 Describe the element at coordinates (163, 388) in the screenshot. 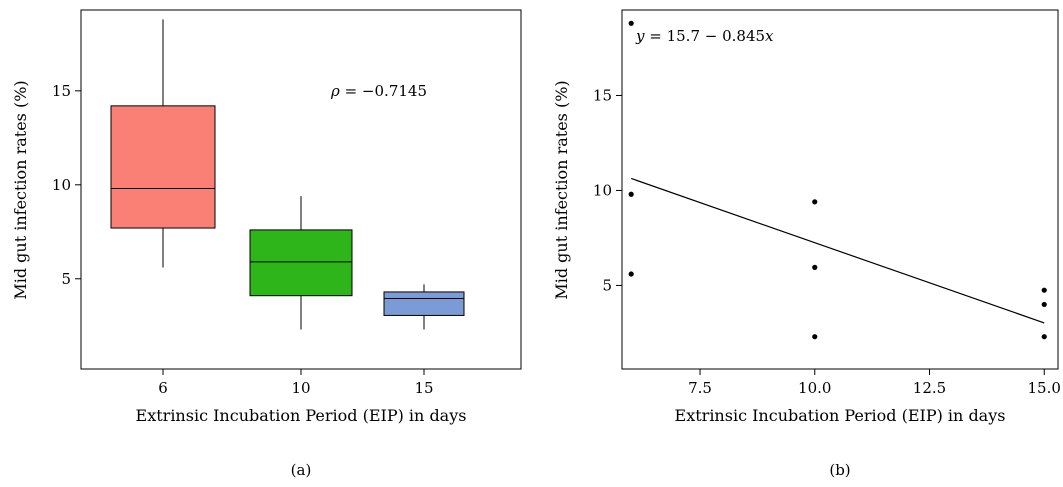

I see `x-tick-label-a-6: 6` at that location.